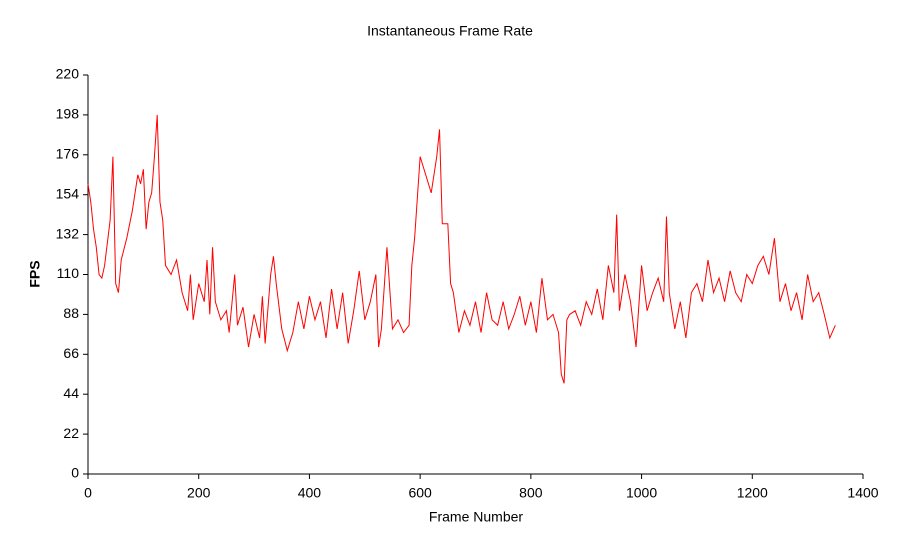  What do you see at coordinates (35, 273) in the screenshot?
I see `y-axis-label: FPS` at bounding box center [35, 273].